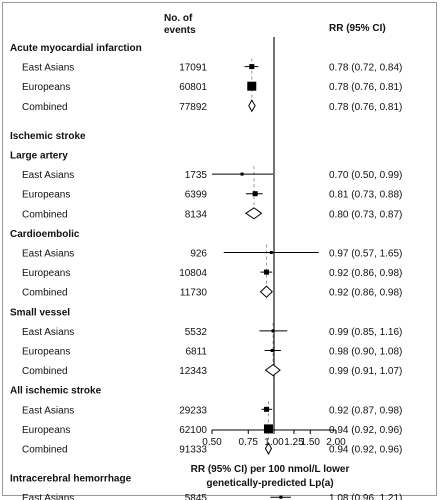 This screenshot has height=500, width=441. I want to click on rr-ci-text: 0.99 (0.85, 1.16), so click(365, 332).